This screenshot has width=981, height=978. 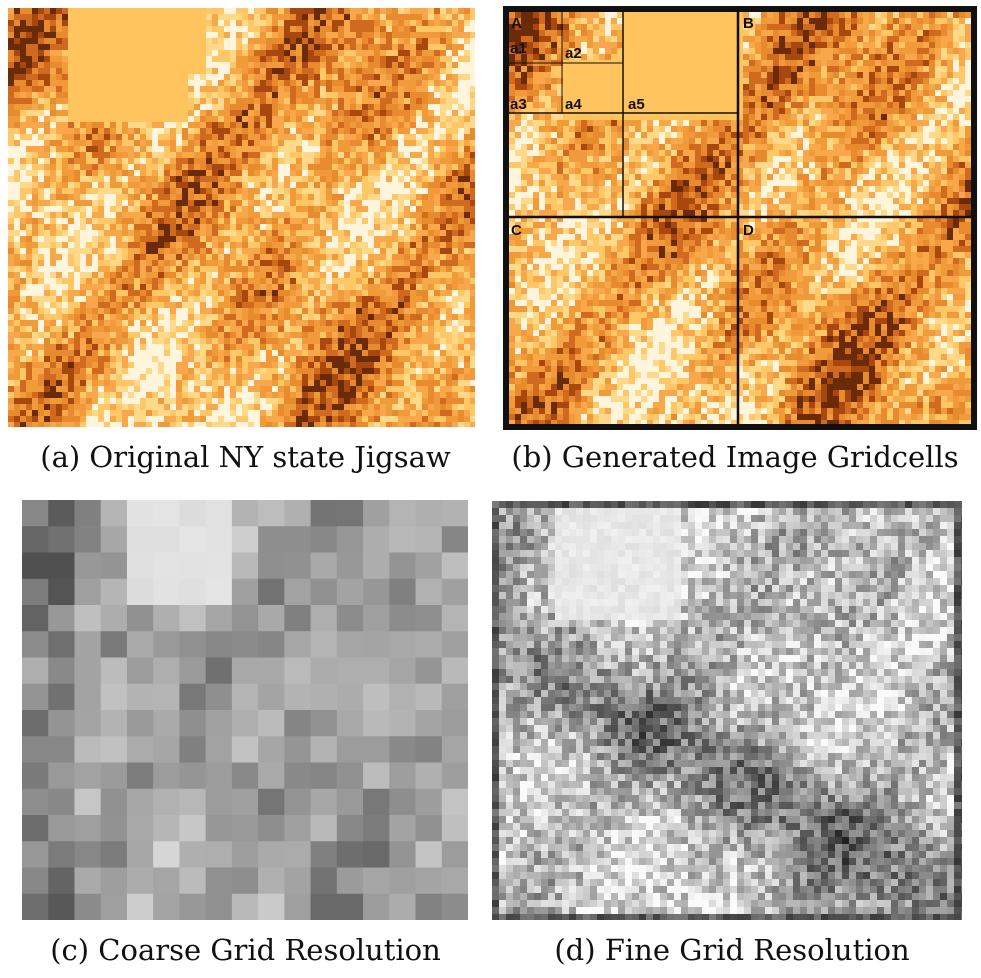 What do you see at coordinates (732, 950) in the screenshot?
I see `caption-d: (d) Fine Grid Resolution` at bounding box center [732, 950].